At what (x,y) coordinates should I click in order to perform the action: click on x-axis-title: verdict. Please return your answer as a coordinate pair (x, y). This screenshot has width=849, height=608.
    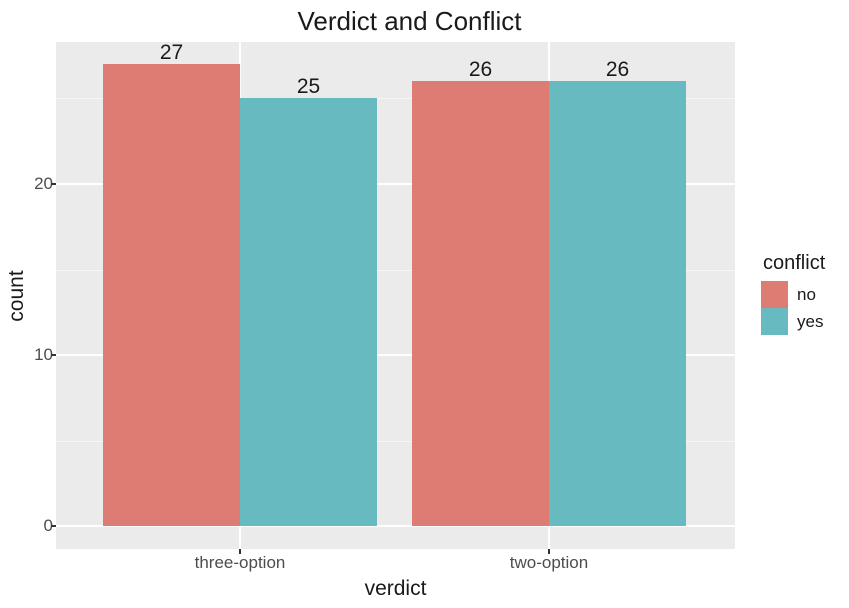
    Looking at the image, I should click on (395, 588).